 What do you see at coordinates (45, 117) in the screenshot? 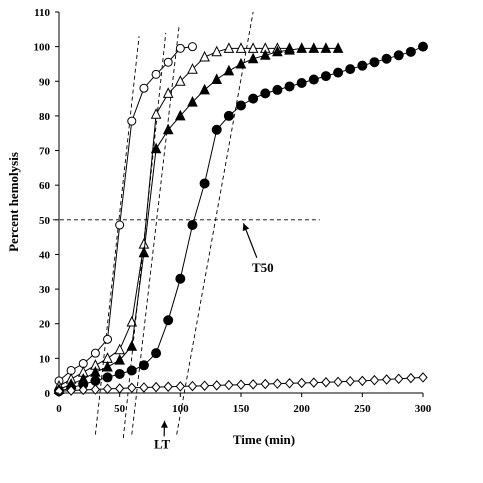
I see `y-tick-label: 80` at bounding box center [45, 117].